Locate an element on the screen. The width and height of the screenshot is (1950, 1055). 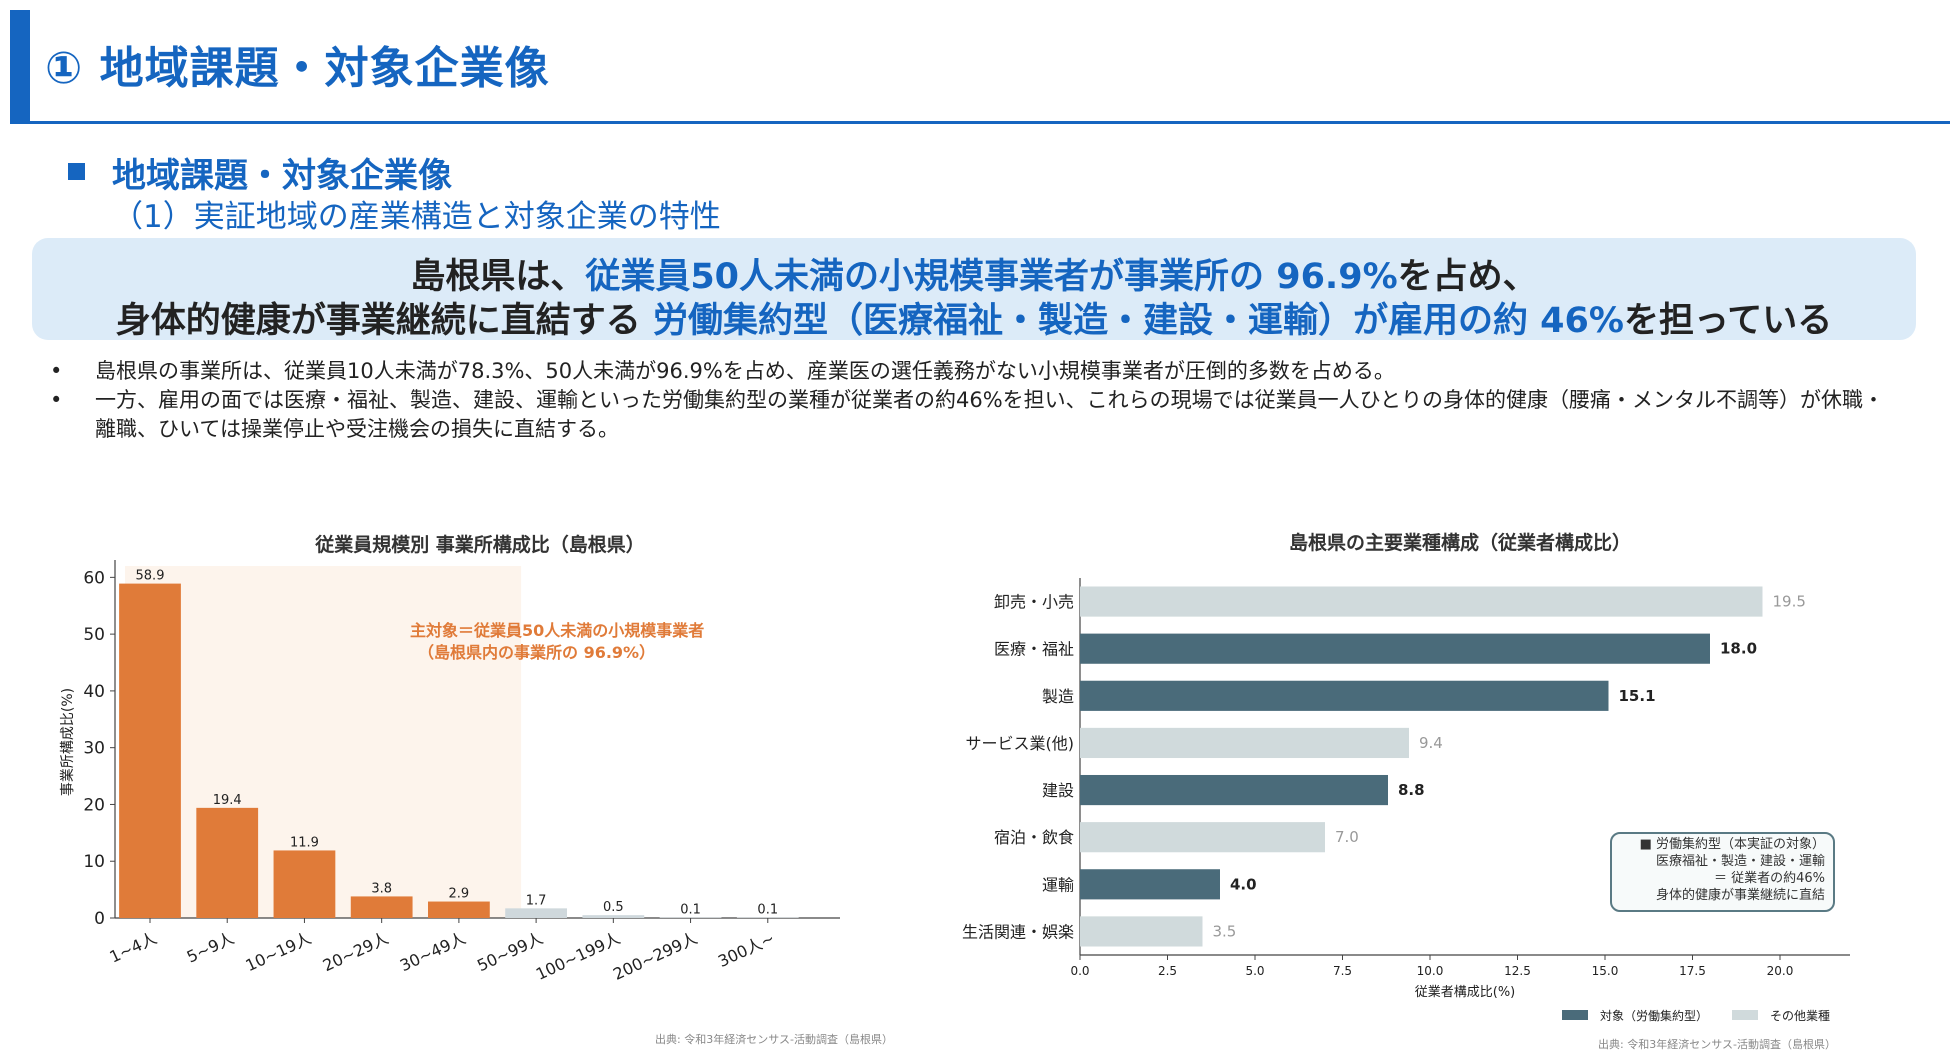
y-tick-label: 運輸 is located at coordinates (1058, 884).